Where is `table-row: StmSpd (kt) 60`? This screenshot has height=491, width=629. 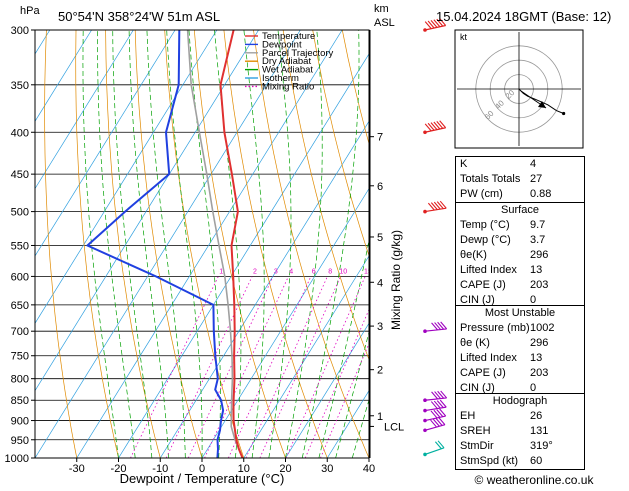 table-row: StmSpd (kt) 60 is located at coordinates (501, 461).